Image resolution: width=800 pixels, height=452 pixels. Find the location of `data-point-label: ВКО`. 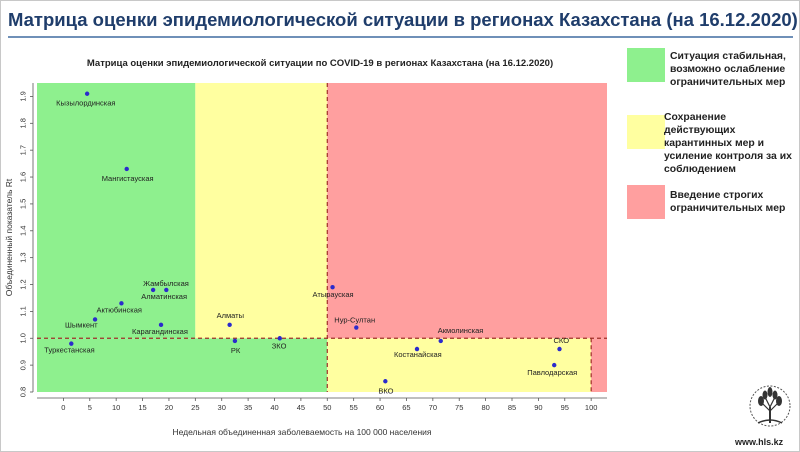

data-point-label: ВКО is located at coordinates (385, 390).